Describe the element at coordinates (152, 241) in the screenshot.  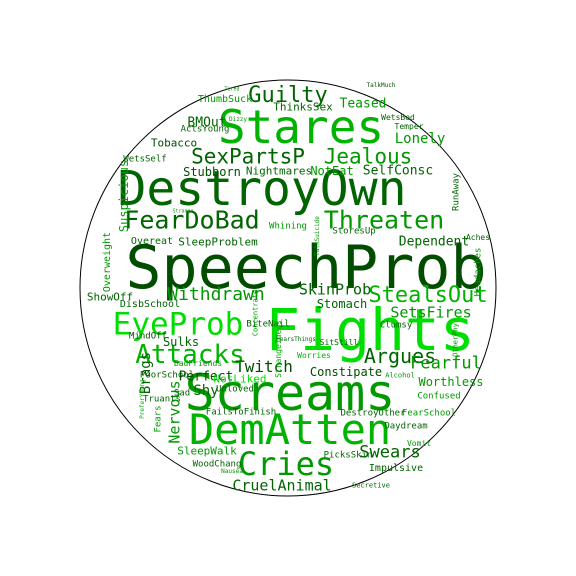
I see `word-overeat: Overeat` at that location.